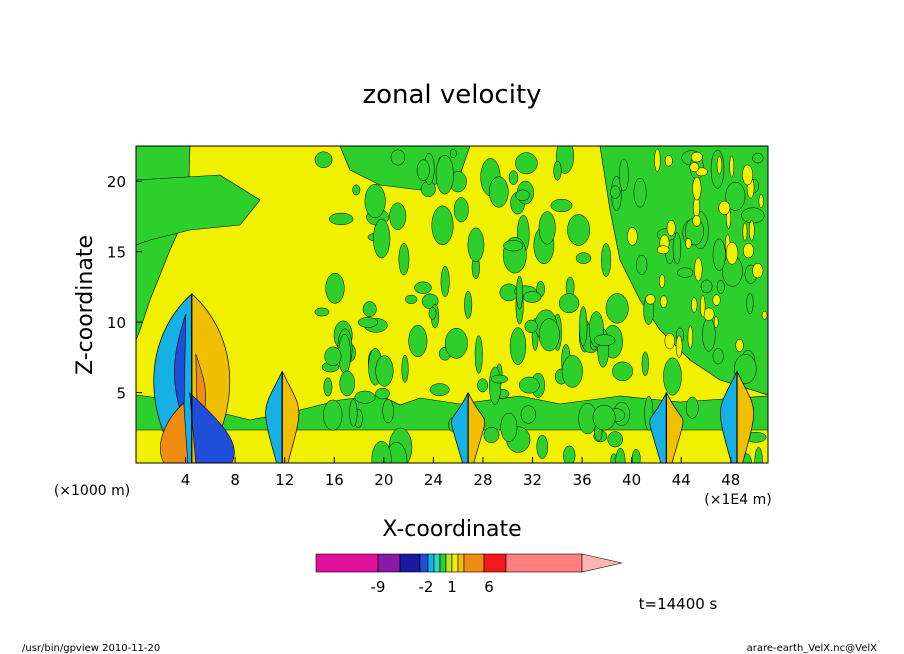 The width and height of the screenshot is (904, 654). I want to click on y-axis-ticks: 5 10 15 20, so click(124, 288).